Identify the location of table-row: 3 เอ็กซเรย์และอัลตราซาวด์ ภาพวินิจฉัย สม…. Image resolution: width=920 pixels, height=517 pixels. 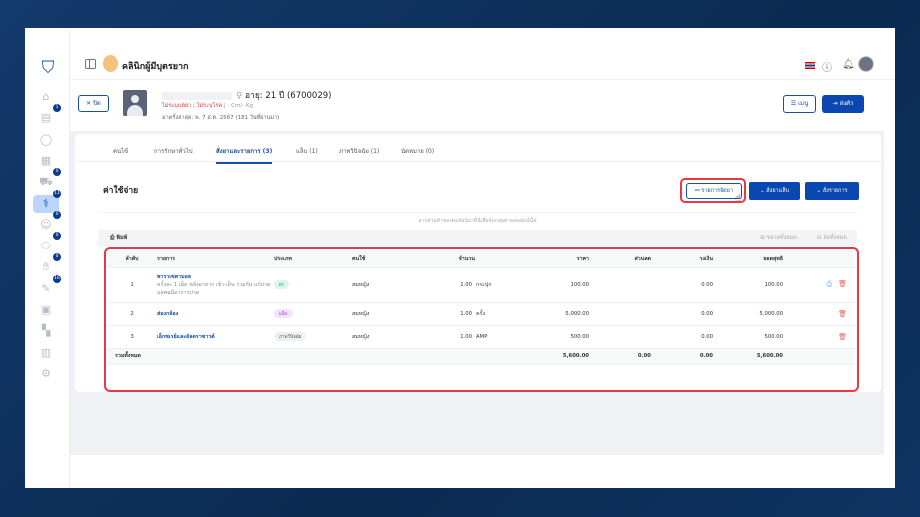
(481, 337).